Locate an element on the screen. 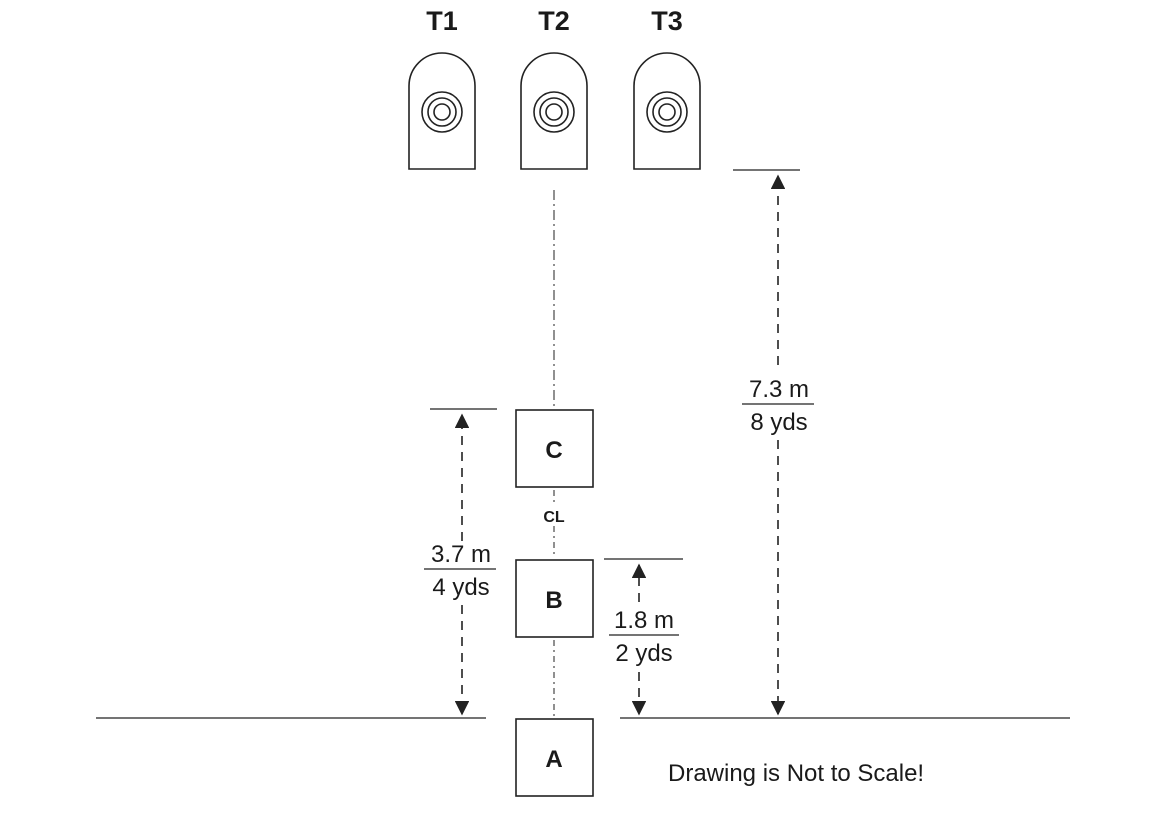 The image size is (1164, 813). target-label-t2: T2 is located at coordinates (554, 21).